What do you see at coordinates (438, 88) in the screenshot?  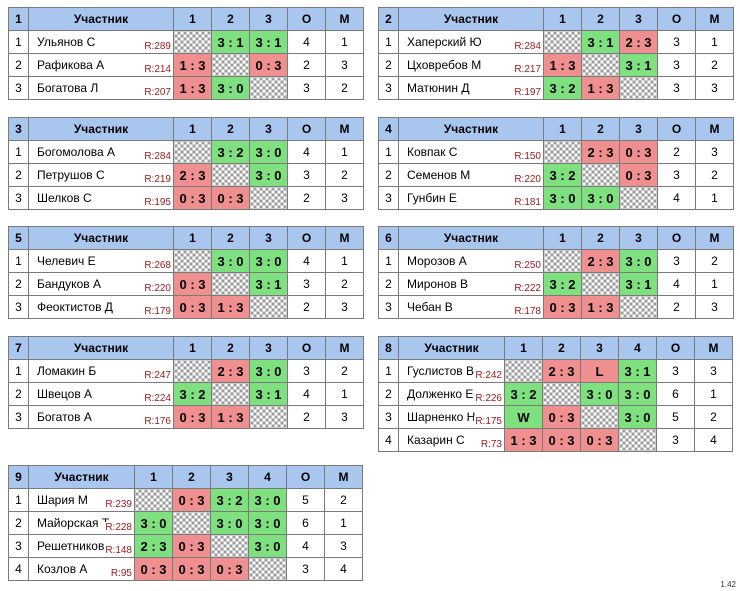 I see `player-name: Матюнин Д` at bounding box center [438, 88].